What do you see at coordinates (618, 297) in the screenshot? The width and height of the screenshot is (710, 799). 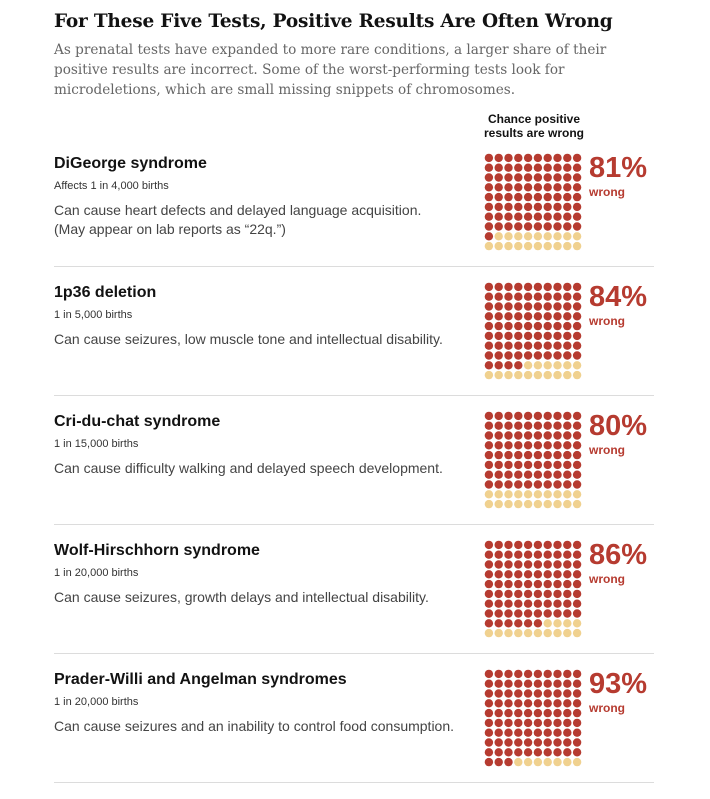 I see `percent-label: 84%` at bounding box center [618, 297].